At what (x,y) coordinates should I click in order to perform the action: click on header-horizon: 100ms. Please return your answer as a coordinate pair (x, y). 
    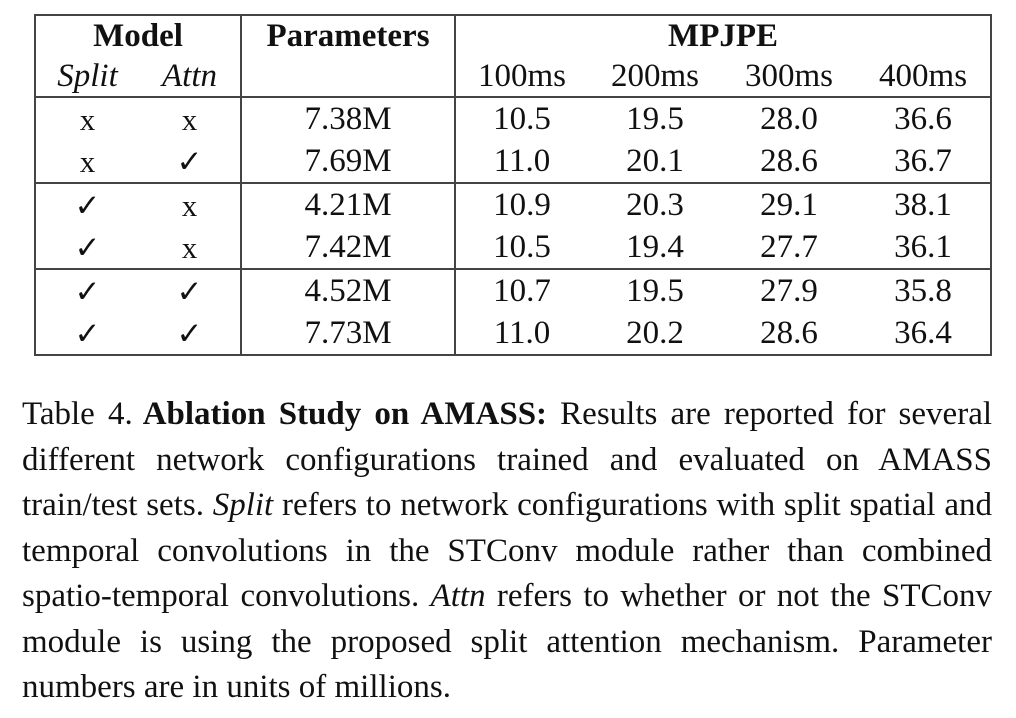
    Looking at the image, I should click on (522, 75).